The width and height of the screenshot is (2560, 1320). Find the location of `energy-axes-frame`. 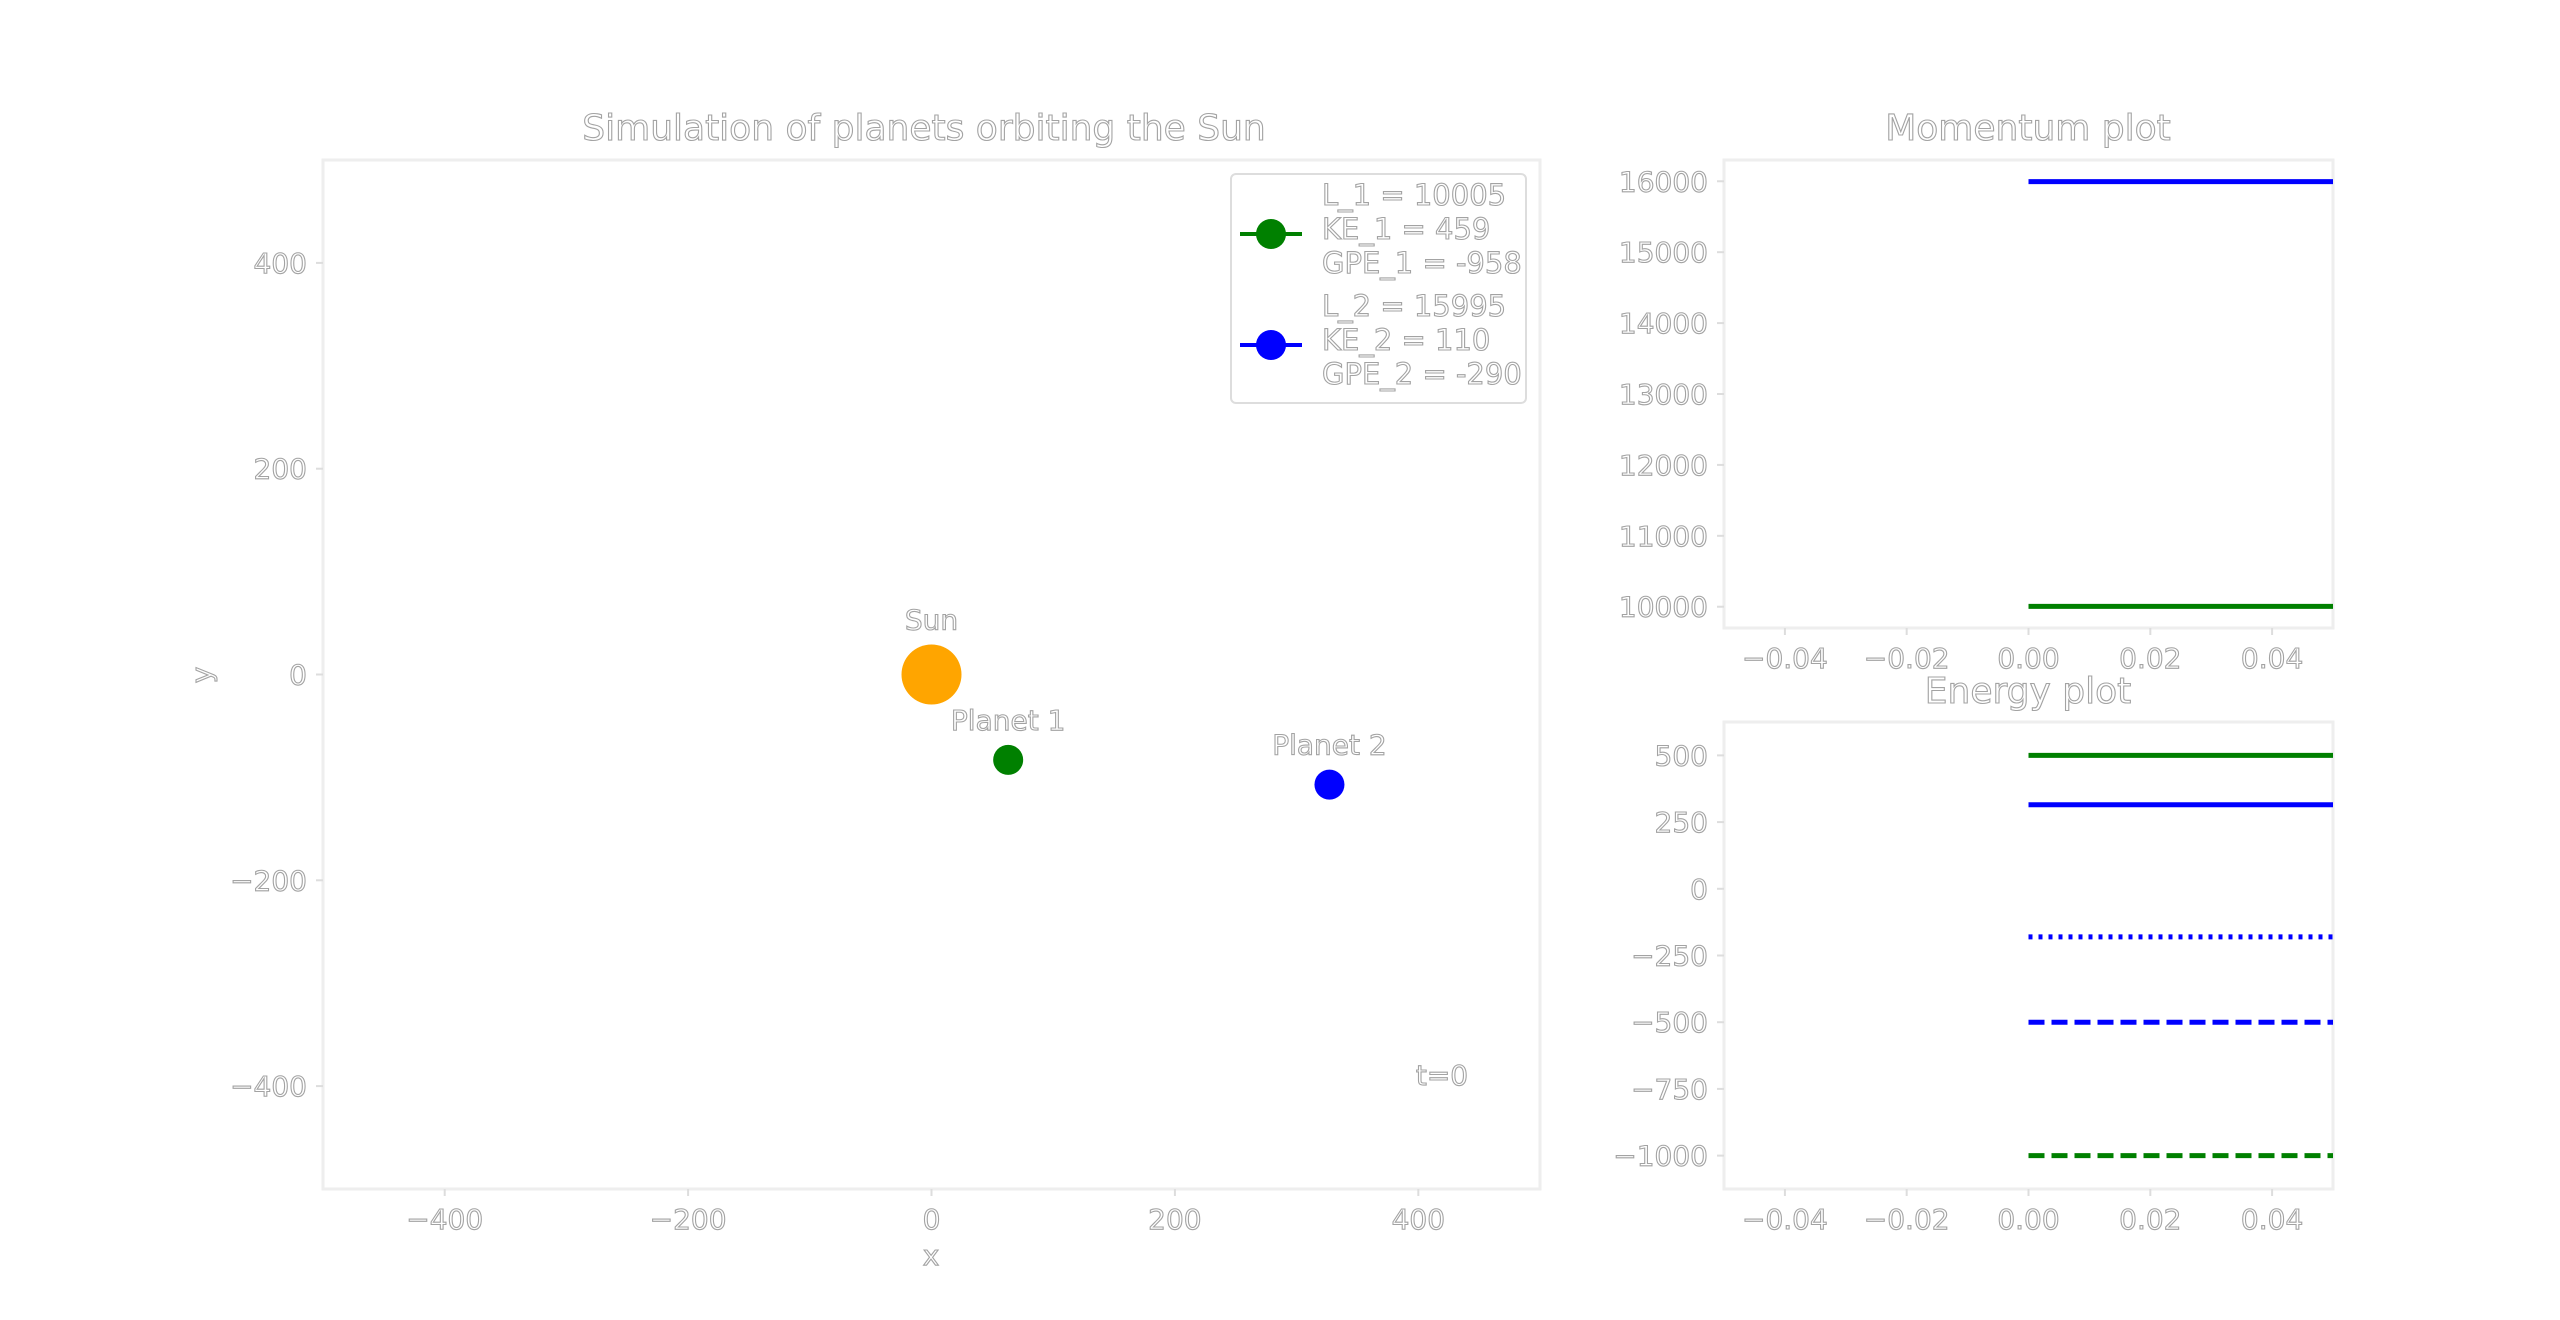

energy-axes-frame is located at coordinates (2028, 955).